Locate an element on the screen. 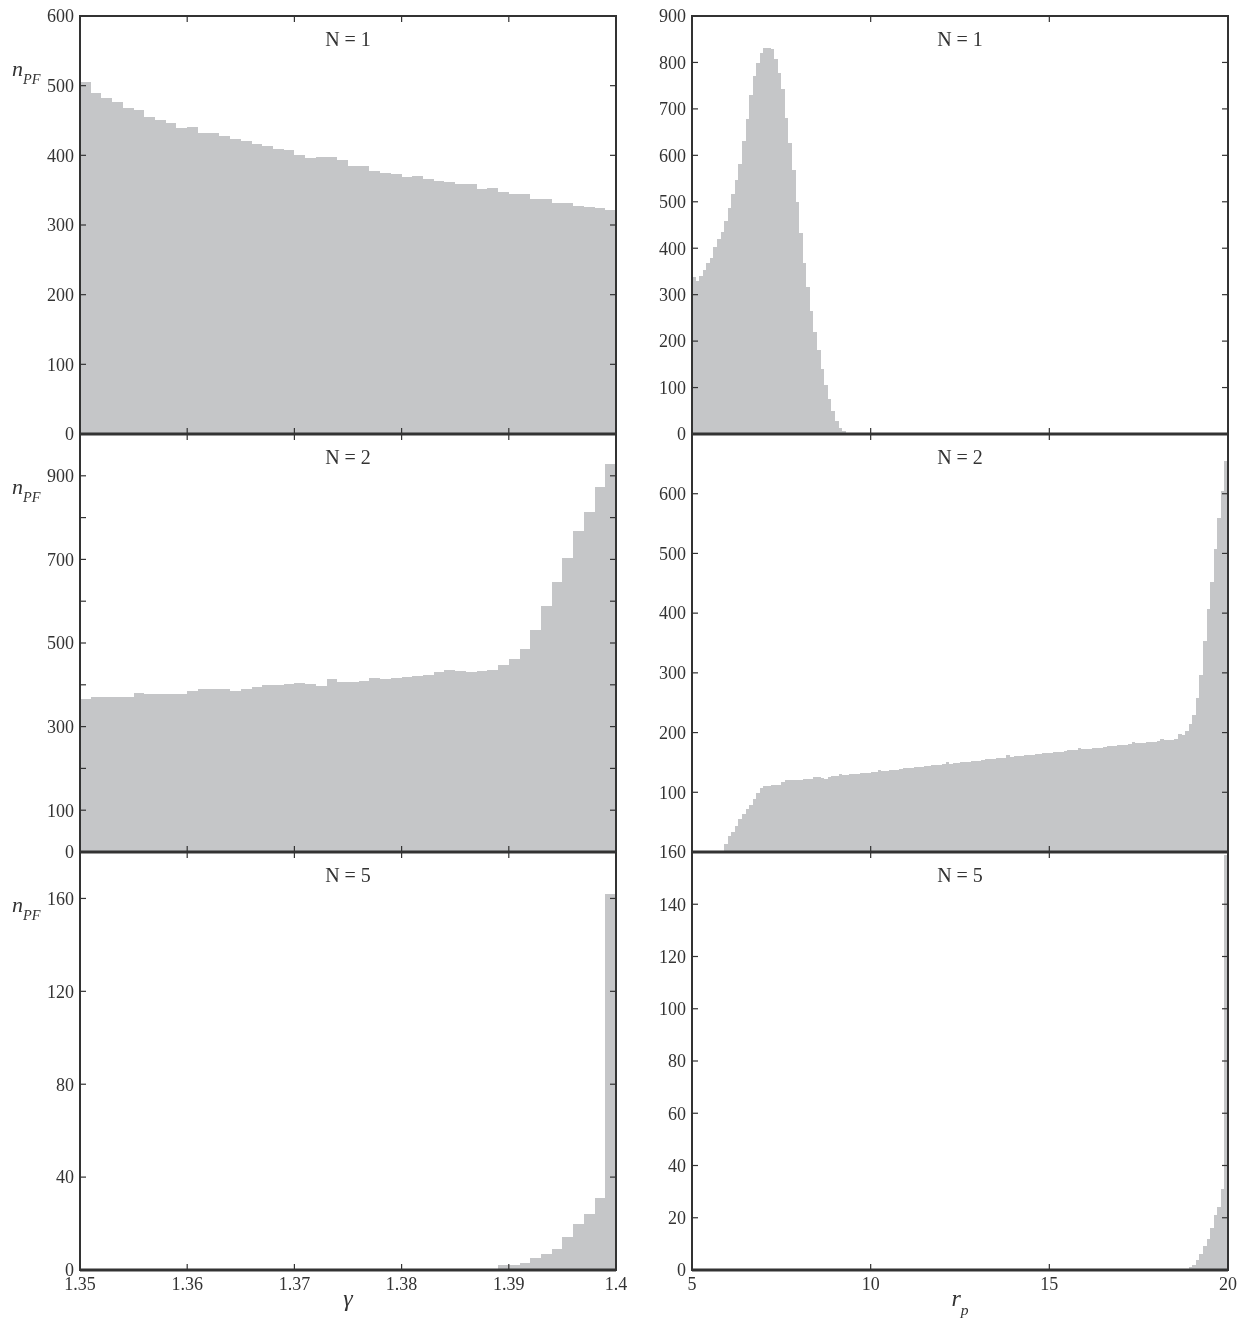 The height and width of the screenshot is (1335, 1239). y-tick-label: 20 is located at coordinates (677, 1218).